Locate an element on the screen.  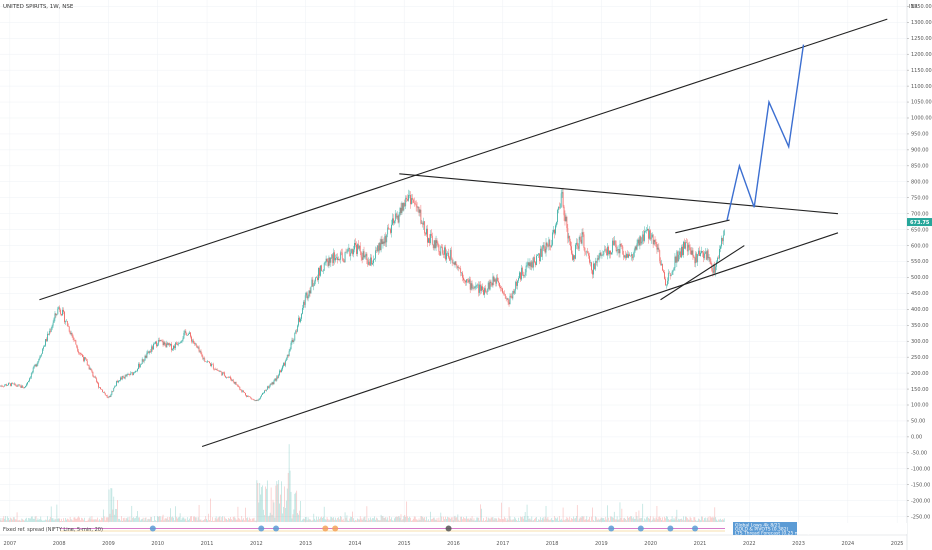
x-tick-label: 2020 is located at coordinates (650, 544).